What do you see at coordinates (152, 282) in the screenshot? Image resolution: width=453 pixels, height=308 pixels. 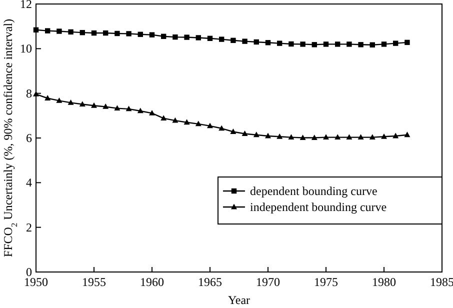 I see `x-tick-label: 1960` at bounding box center [152, 282].